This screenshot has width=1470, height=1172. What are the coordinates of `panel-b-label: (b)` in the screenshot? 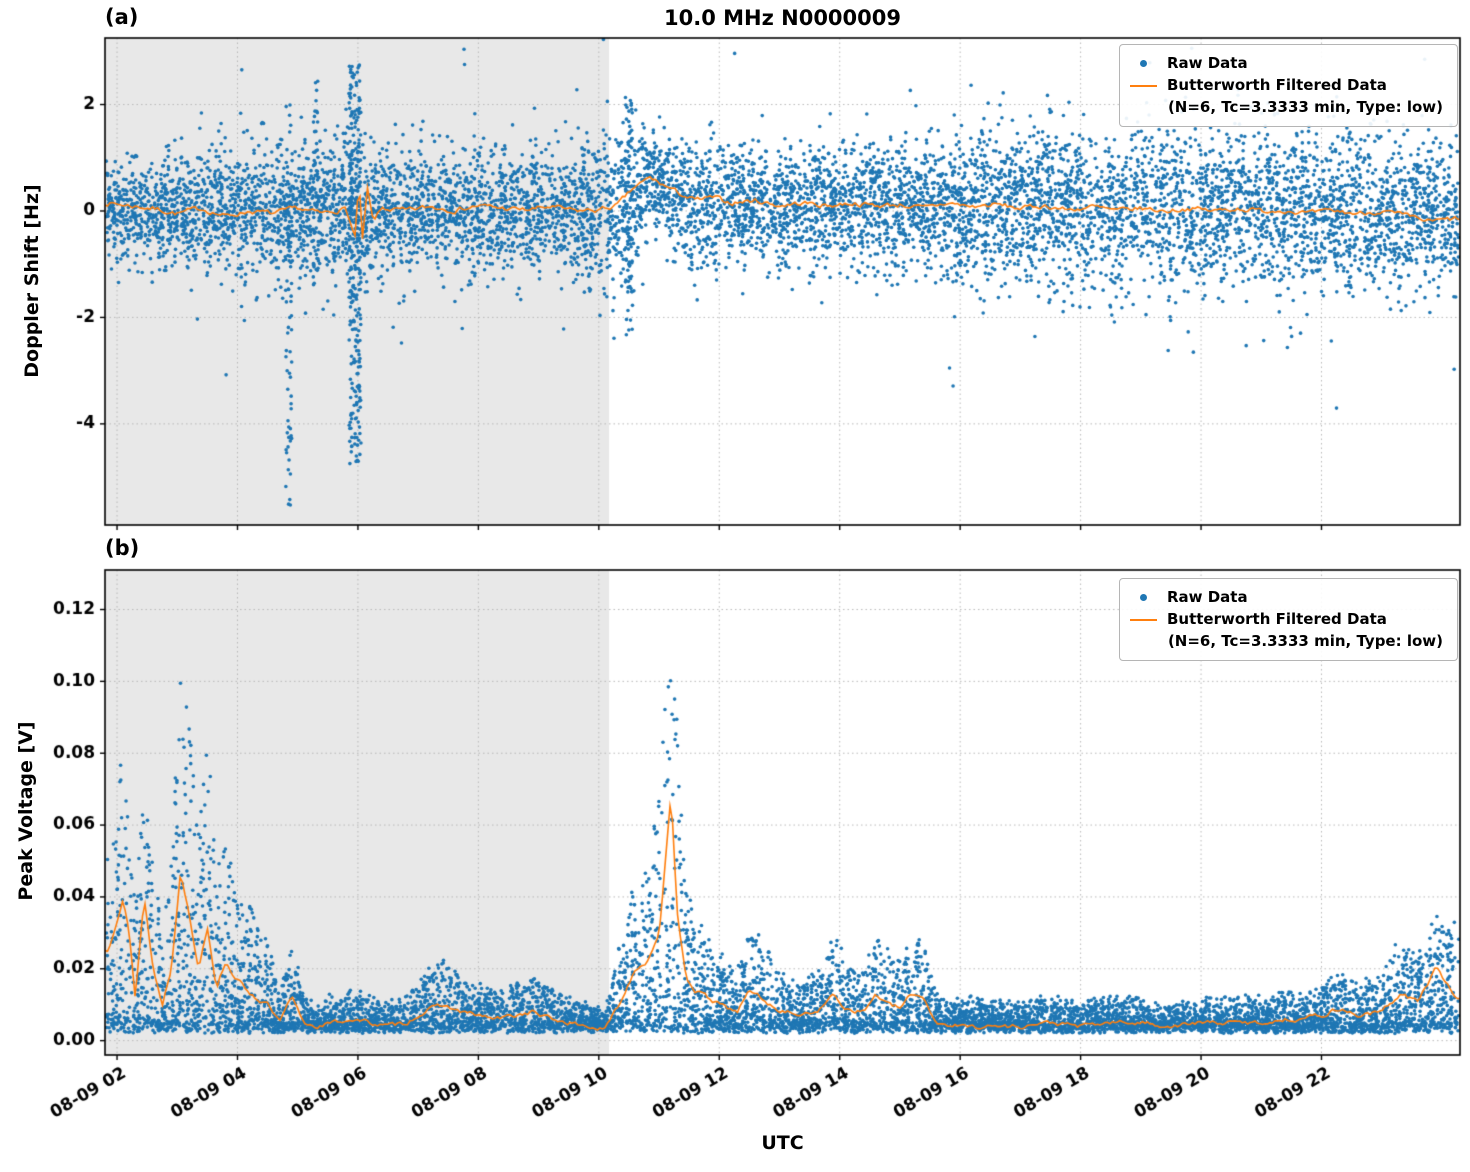 It's located at (122, 548).